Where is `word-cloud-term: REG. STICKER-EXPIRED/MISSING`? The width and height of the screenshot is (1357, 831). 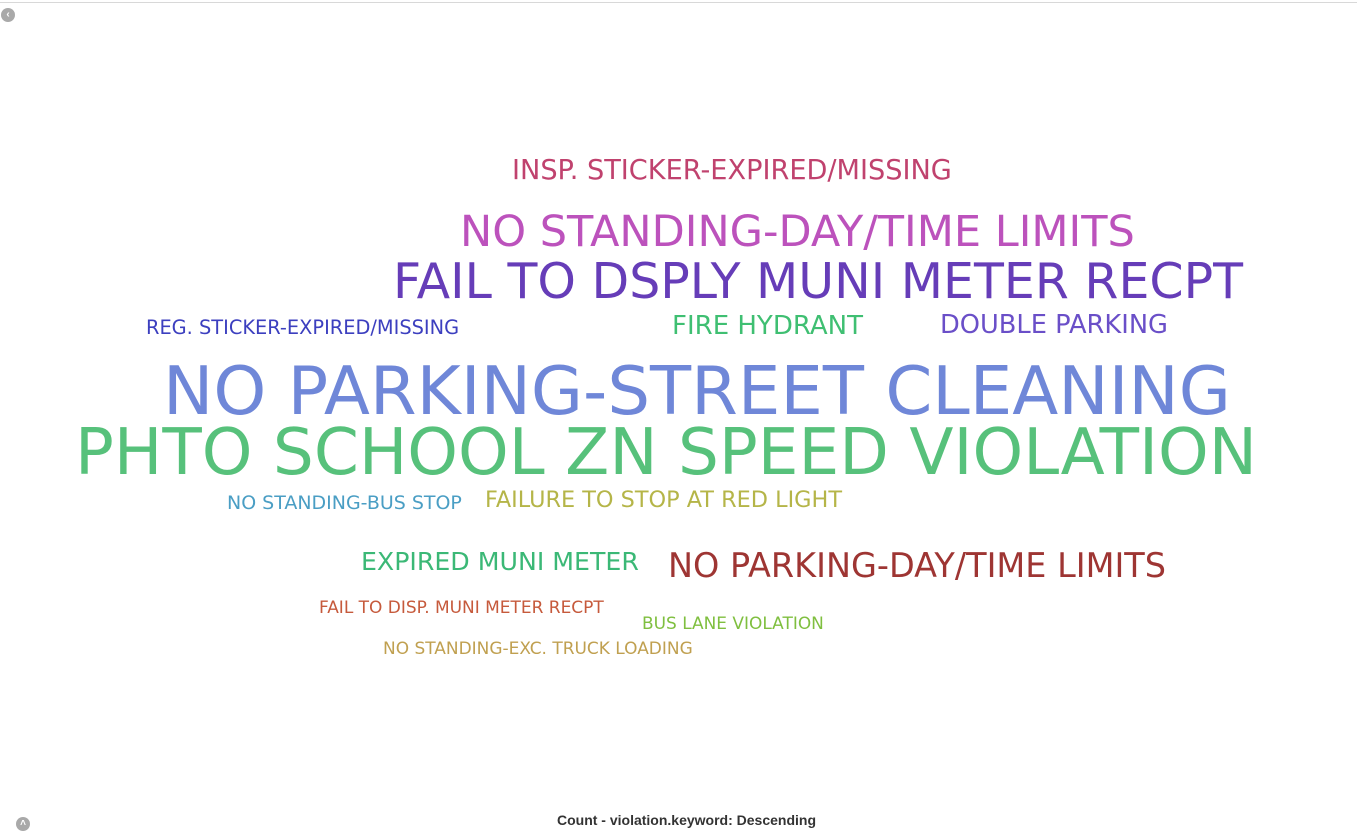
word-cloud-term: REG. STICKER-EXPIRED/MISSING is located at coordinates (303, 327).